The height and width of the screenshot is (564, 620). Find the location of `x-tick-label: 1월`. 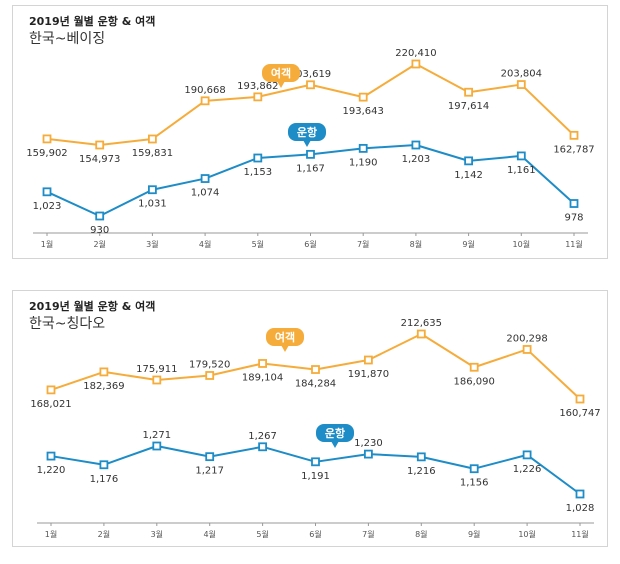

x-tick-label: 1월 is located at coordinates (47, 244).